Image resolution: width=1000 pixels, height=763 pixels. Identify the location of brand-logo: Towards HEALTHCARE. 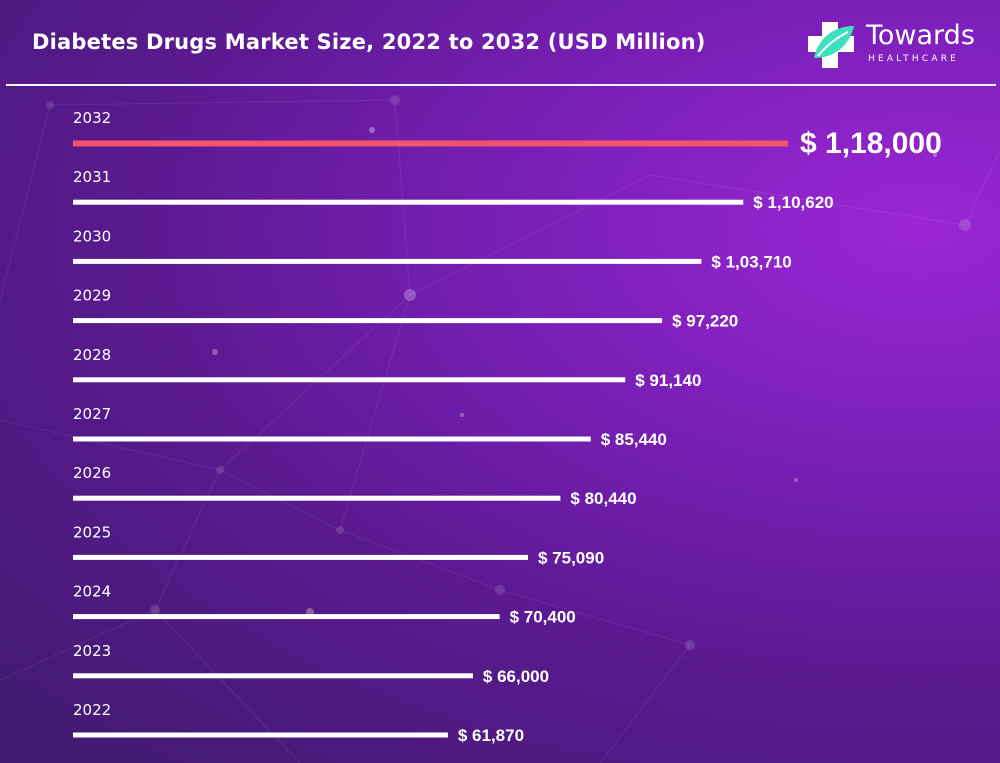
(894, 44).